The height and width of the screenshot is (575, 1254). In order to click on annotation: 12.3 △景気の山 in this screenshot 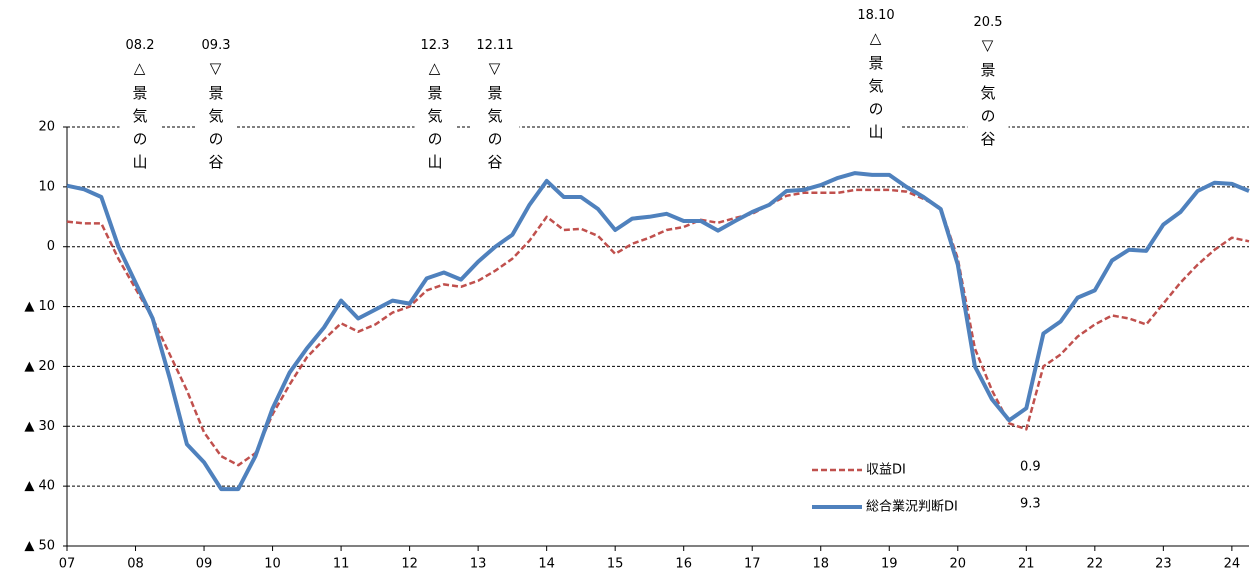, I will do `click(435, 111)`.